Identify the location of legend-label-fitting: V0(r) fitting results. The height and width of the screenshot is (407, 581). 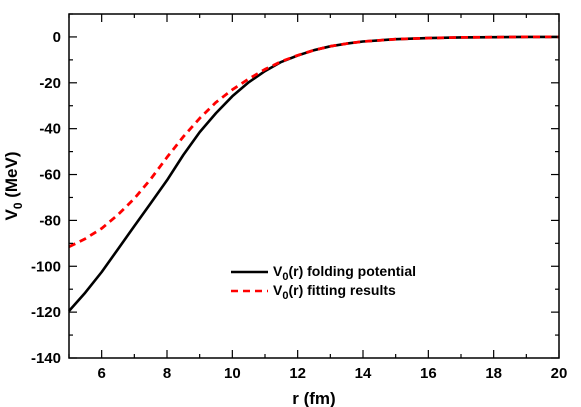
(334, 292).